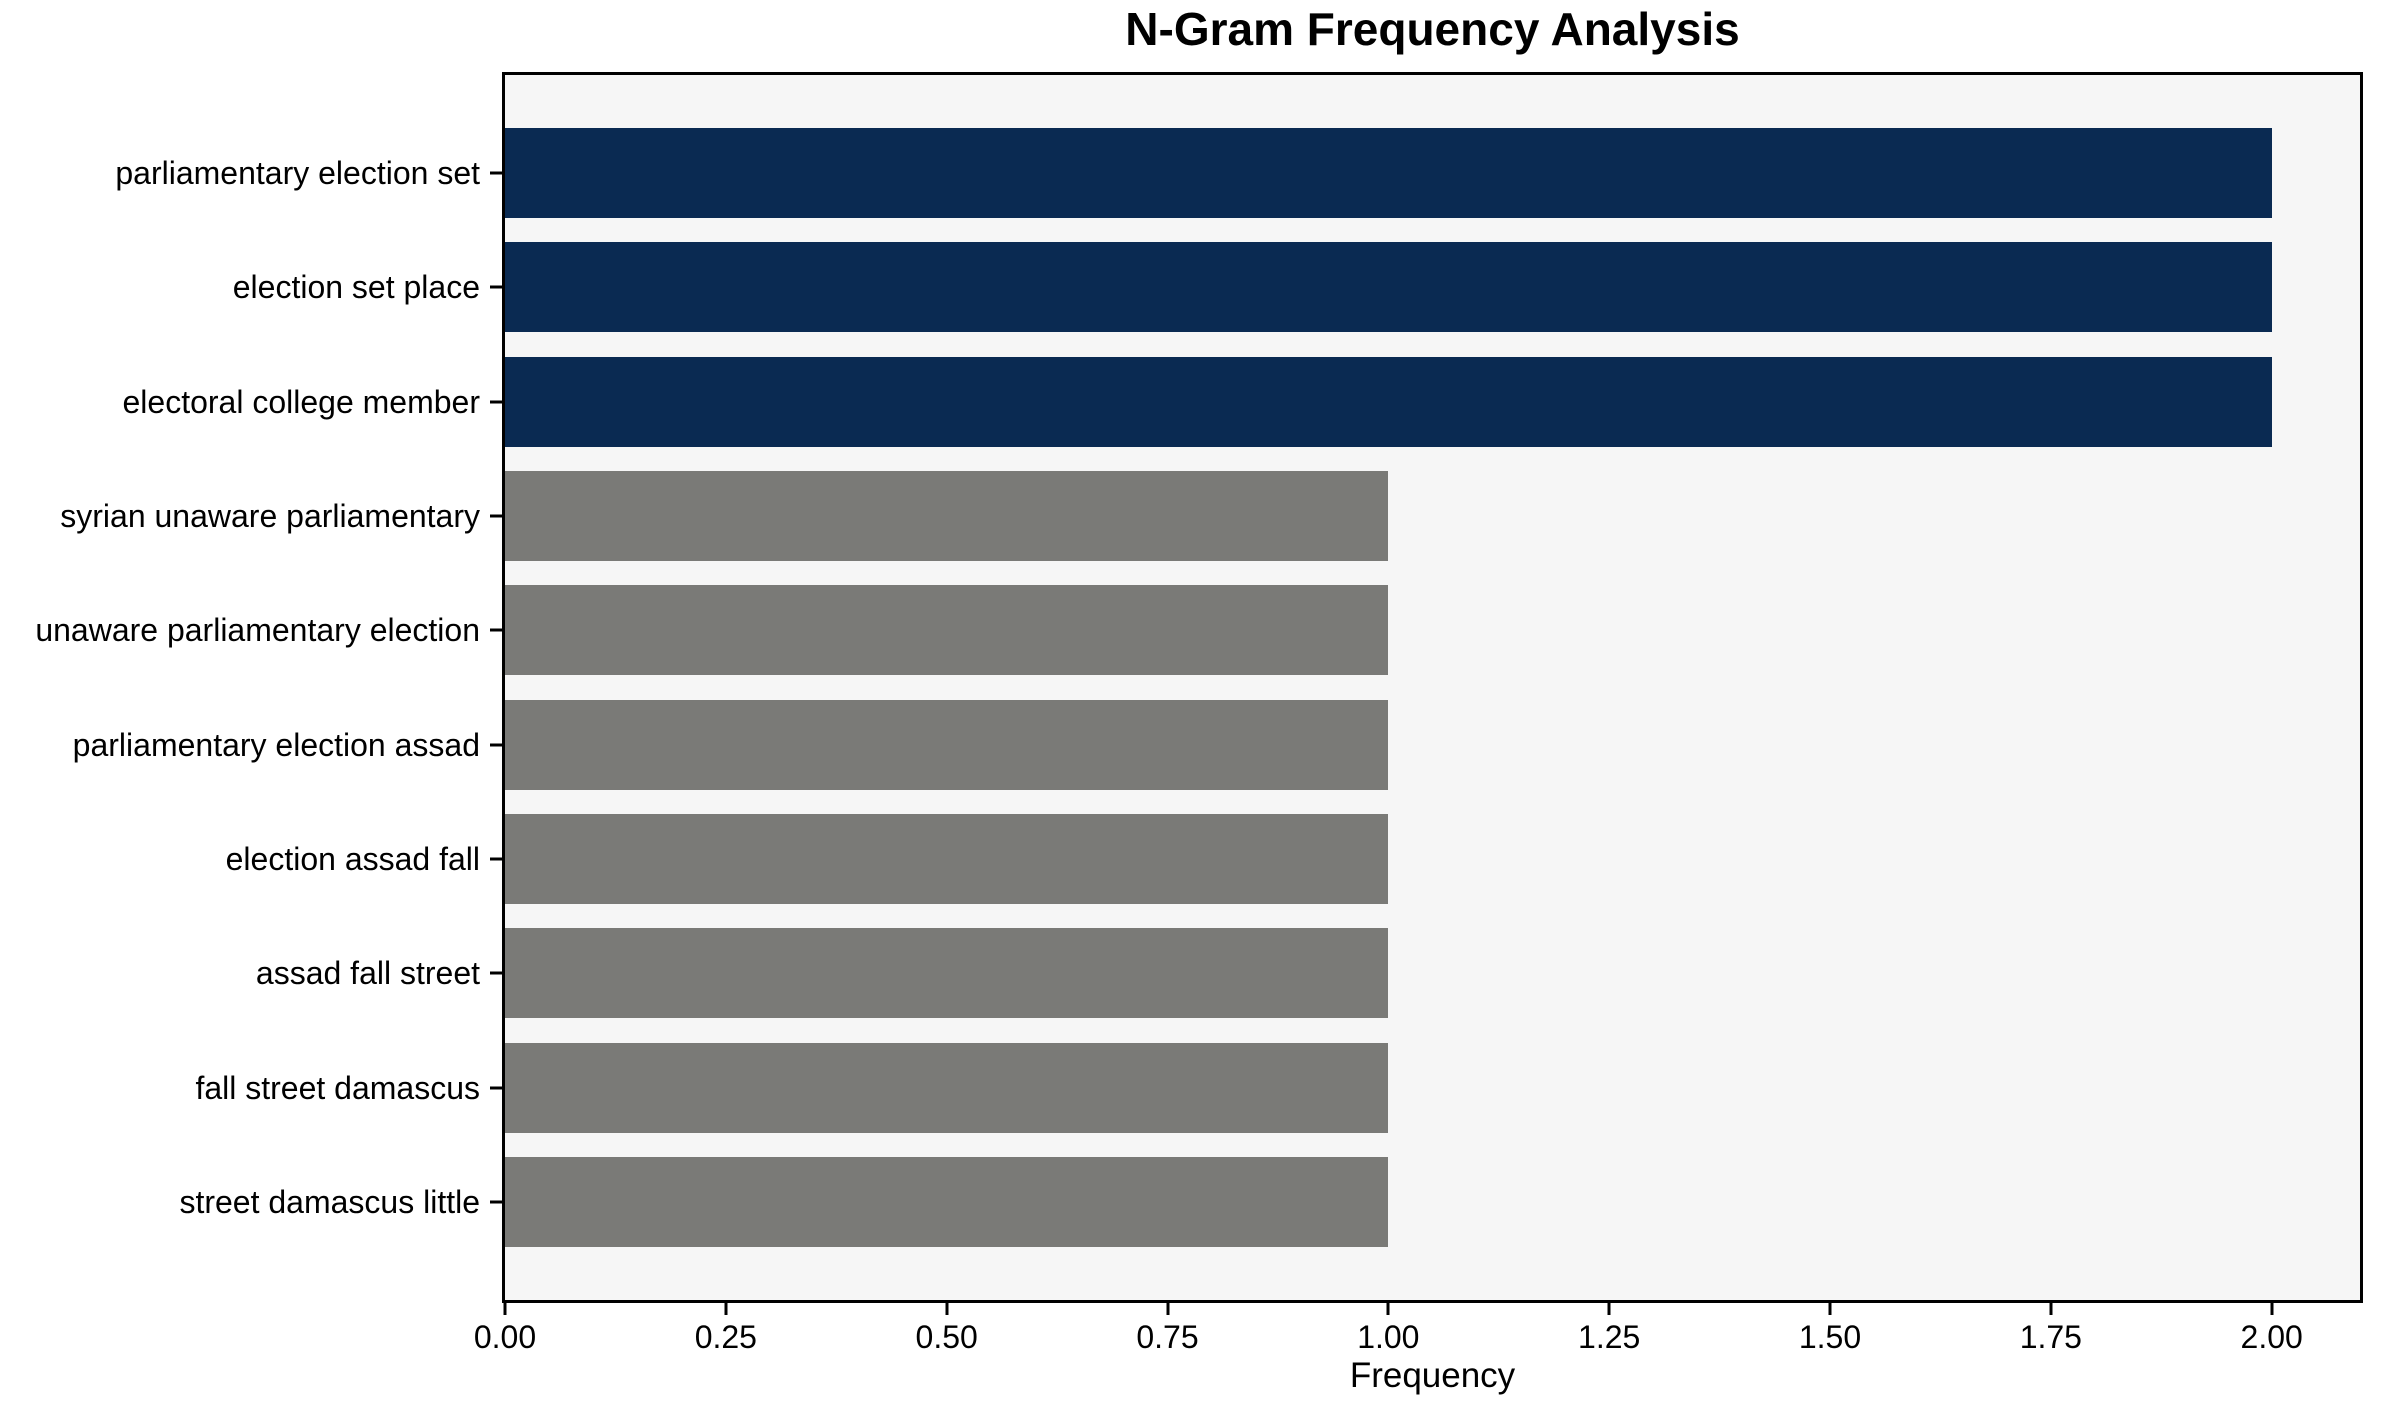 The image size is (2383, 1414). What do you see at coordinates (329, 1202) in the screenshot?
I see `y-axis-label: street damascus little` at bounding box center [329, 1202].